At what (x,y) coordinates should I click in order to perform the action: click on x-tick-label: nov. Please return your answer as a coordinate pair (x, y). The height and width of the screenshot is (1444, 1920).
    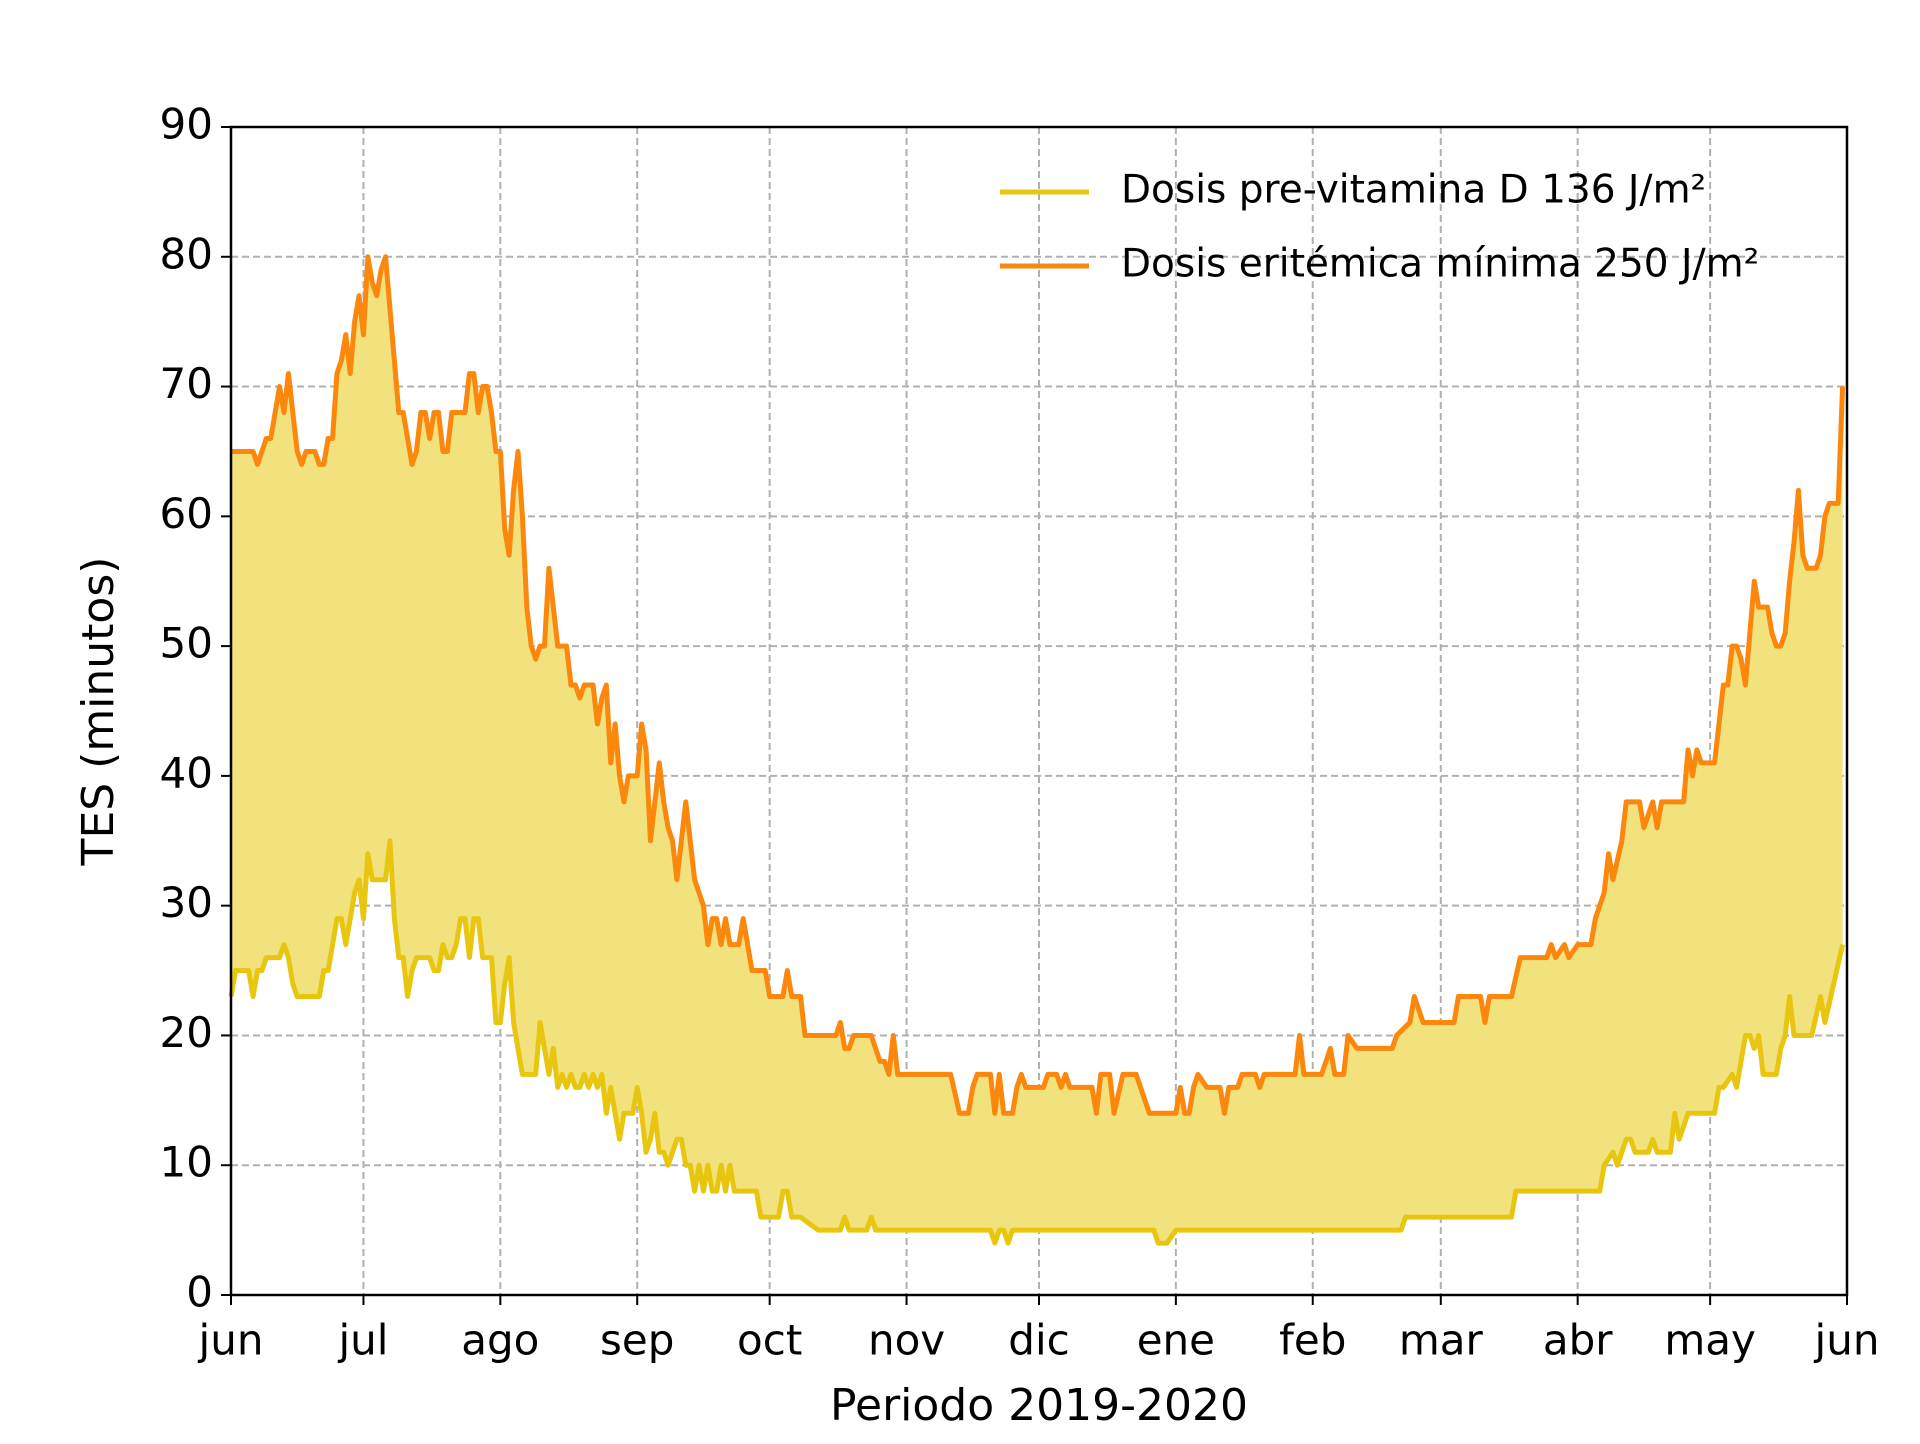
    Looking at the image, I should click on (906, 1340).